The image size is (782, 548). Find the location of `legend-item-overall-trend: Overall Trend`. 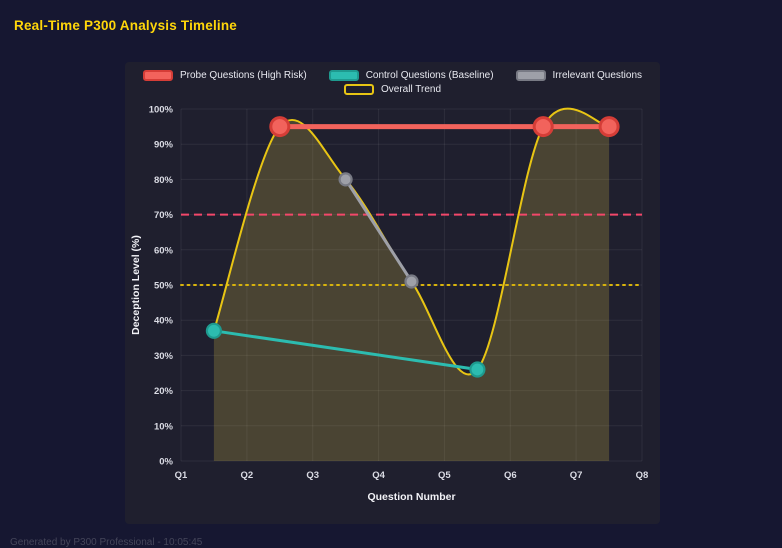

legend-item-overall-trend: Overall Trend is located at coordinates (392, 89).